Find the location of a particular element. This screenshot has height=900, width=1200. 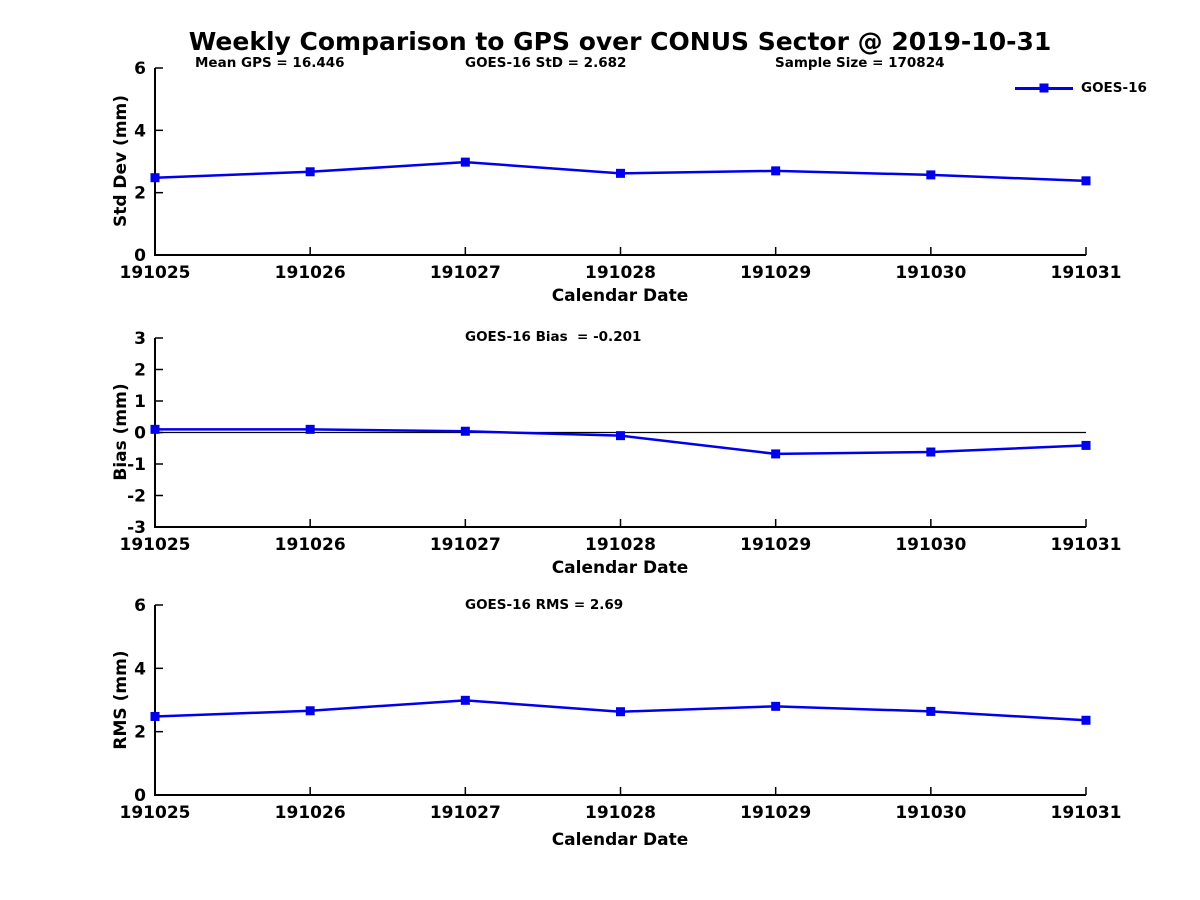

xlabel-stddev: Calendar Date is located at coordinates (620, 296).